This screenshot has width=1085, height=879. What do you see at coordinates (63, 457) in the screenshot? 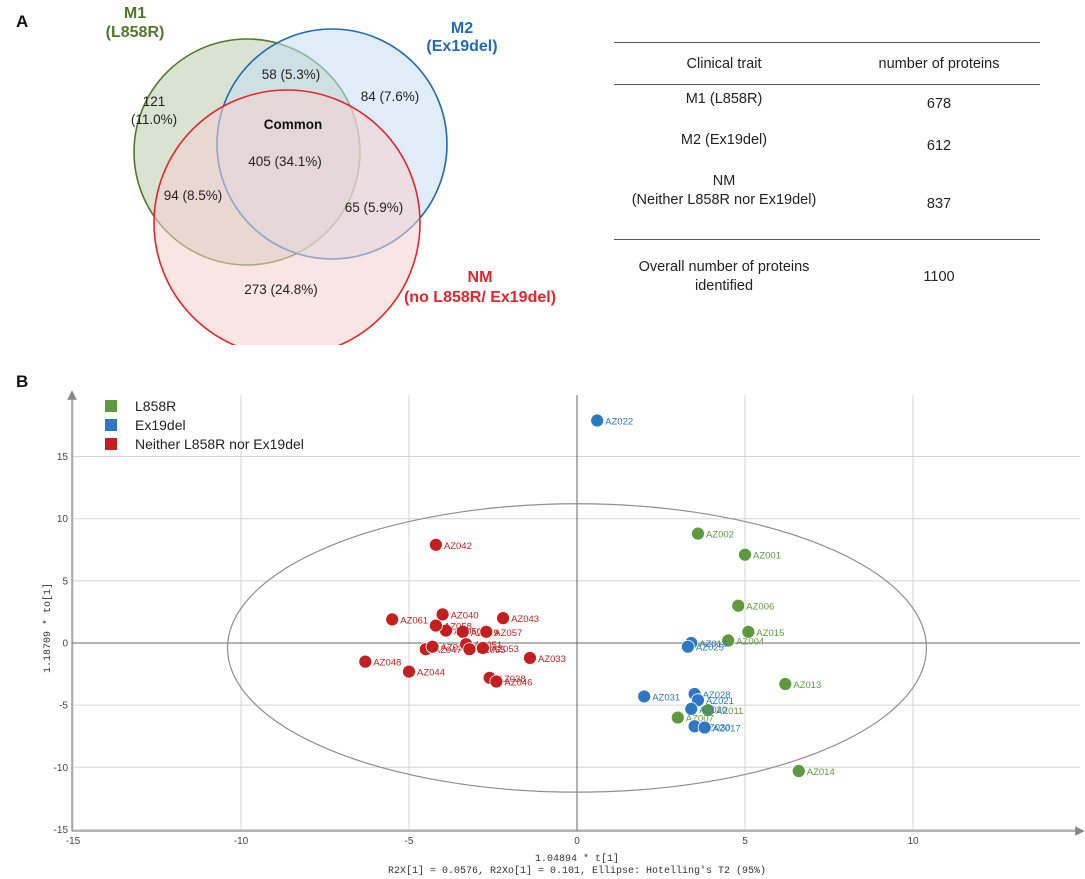
I see `y-tick-label: 15` at bounding box center [63, 457].